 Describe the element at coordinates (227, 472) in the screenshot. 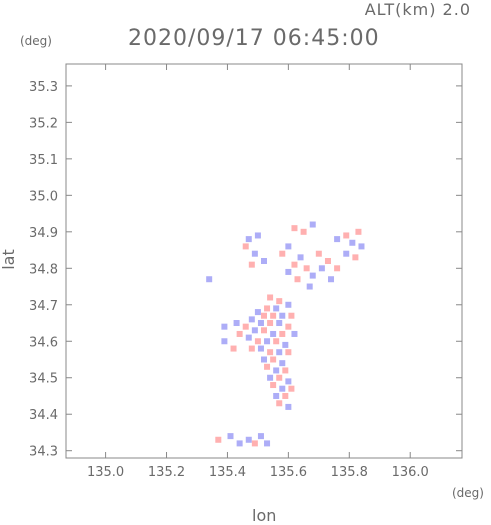

I see `x-tick-label: 135.4` at that location.